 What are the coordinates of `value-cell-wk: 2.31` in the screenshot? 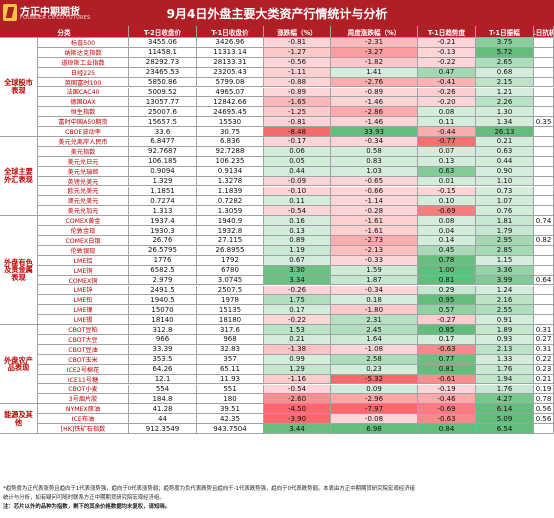 It's located at (374, 320).